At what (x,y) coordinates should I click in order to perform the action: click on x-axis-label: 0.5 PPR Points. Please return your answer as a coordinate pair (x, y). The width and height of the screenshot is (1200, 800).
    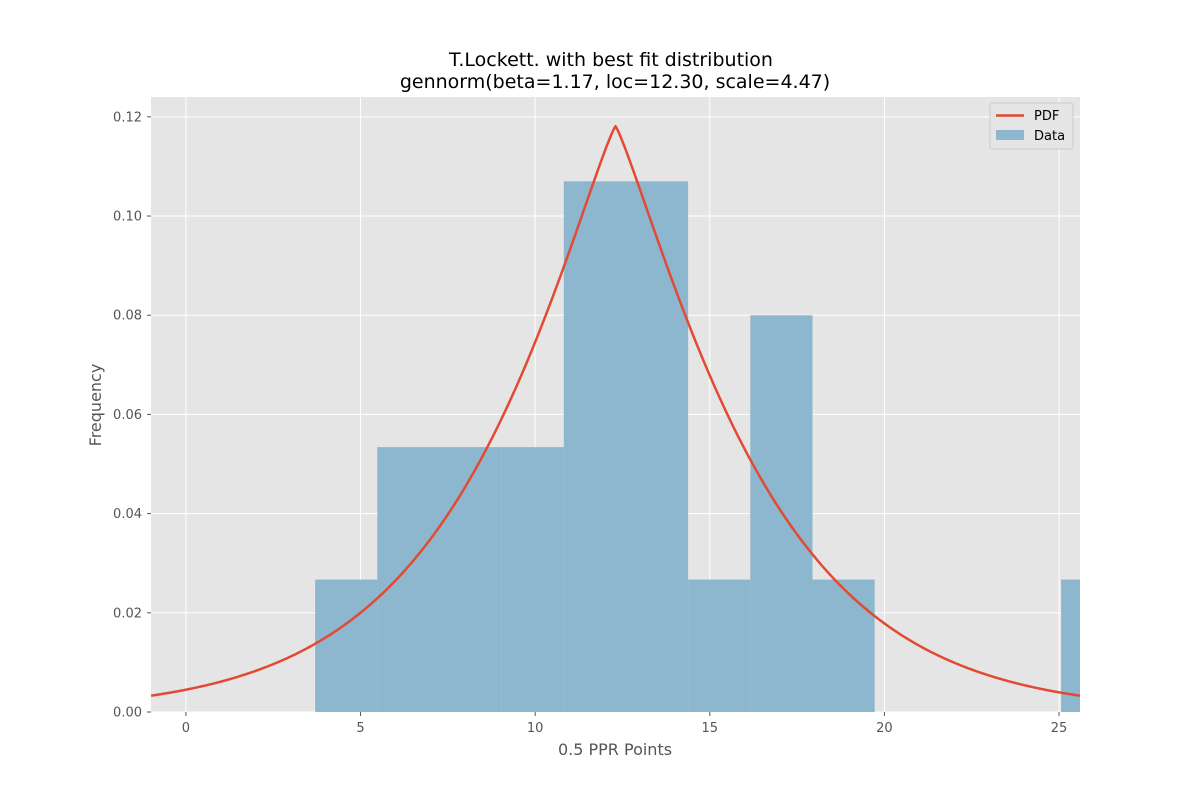
    Looking at the image, I should click on (615, 749).